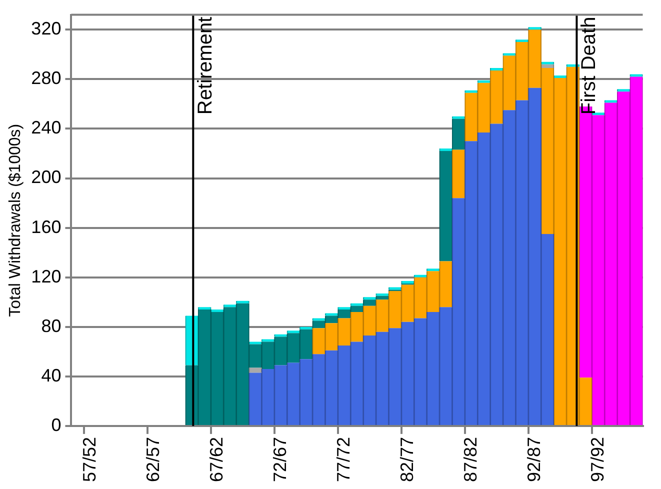 Image resolution: width=661 pixels, height=489 pixels. I want to click on y-tick-label: 160, so click(46, 226).